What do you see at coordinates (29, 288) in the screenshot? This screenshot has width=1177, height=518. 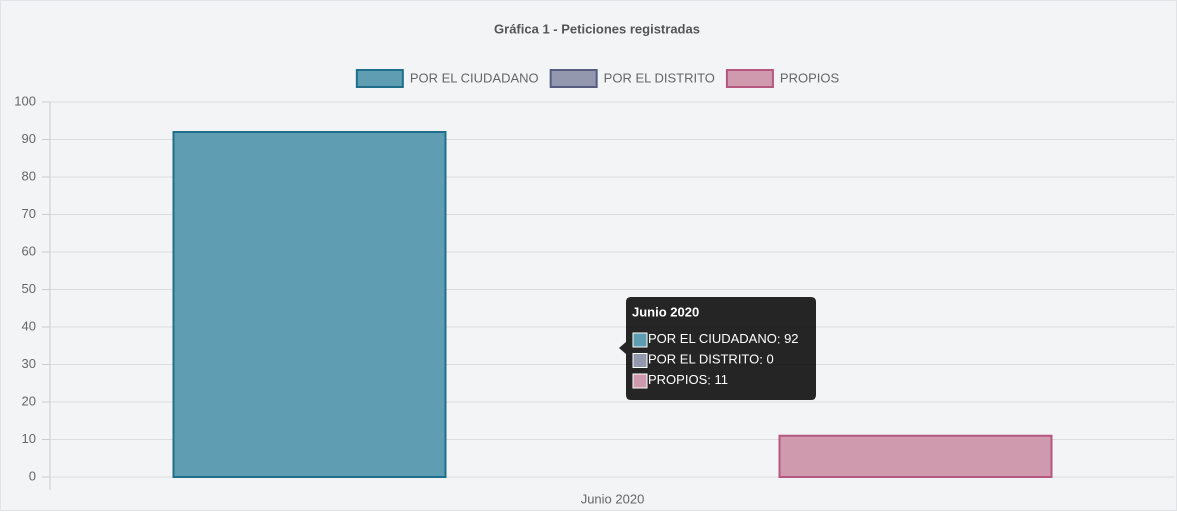 I see `y-tick-label: 50` at bounding box center [29, 288].